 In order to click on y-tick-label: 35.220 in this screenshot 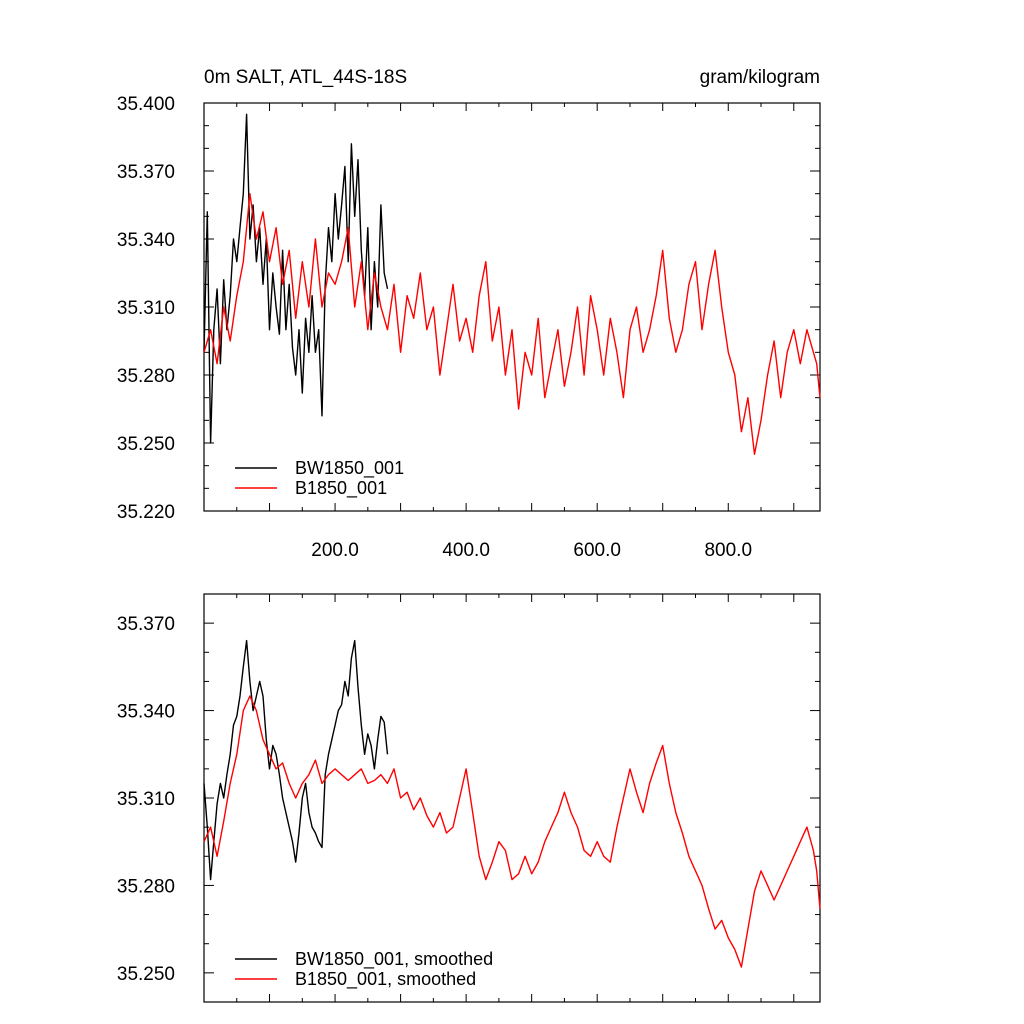, I will do `click(146, 512)`.